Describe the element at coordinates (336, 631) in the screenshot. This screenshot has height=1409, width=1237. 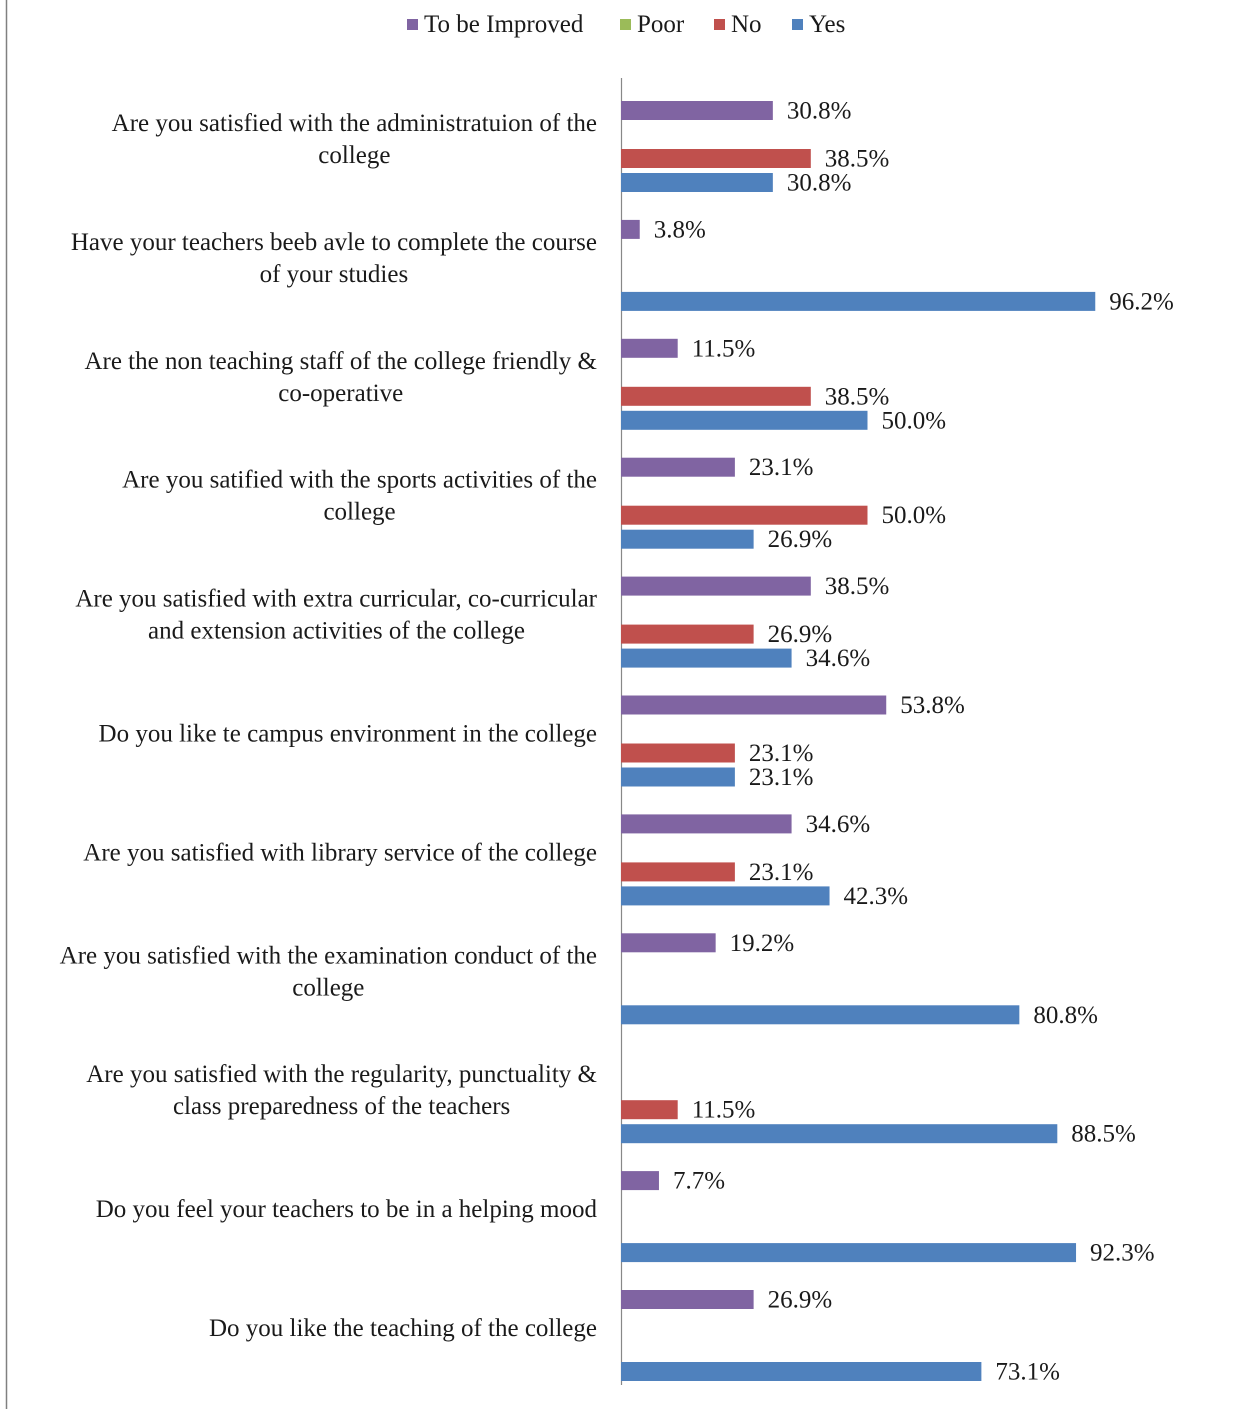
I see `category-label-5-line-2: and extension activities of the college` at that location.